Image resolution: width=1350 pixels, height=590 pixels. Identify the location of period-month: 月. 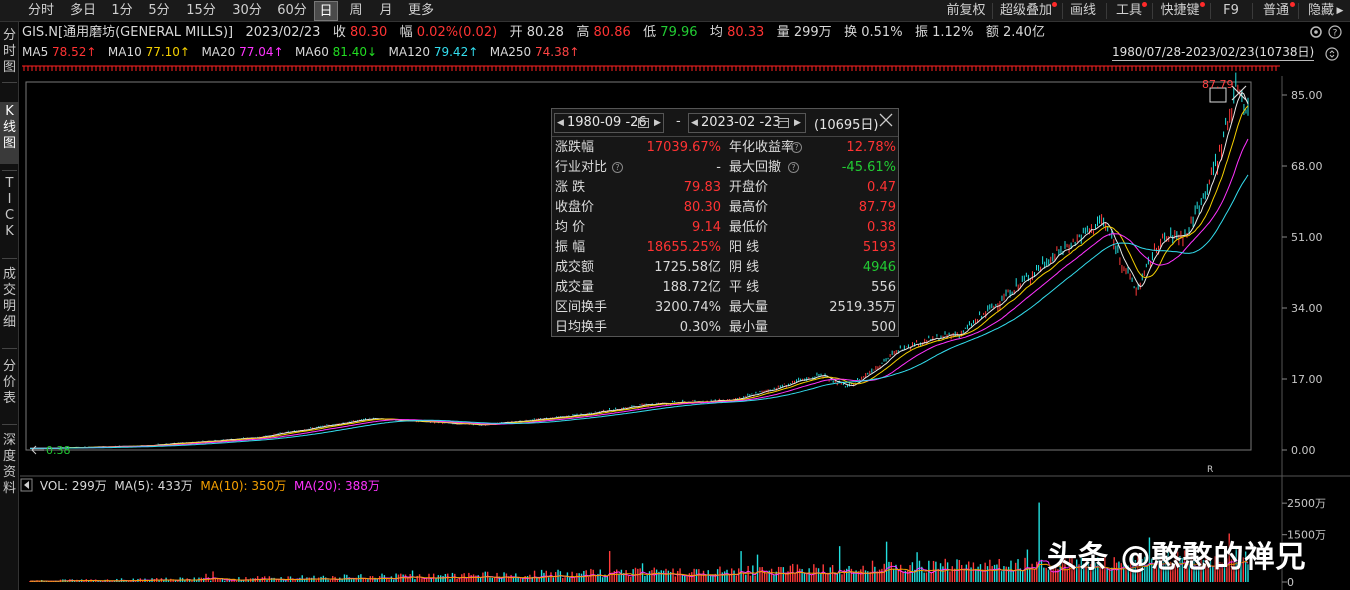
(386, 10).